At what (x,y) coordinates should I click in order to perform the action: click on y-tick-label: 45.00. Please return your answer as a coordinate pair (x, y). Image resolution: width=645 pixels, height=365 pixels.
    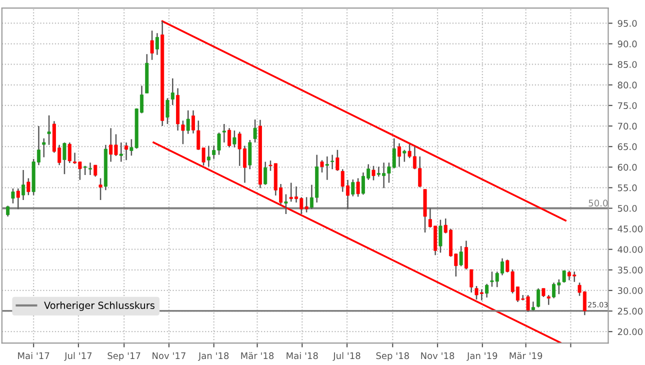
    Looking at the image, I should click on (630, 229).